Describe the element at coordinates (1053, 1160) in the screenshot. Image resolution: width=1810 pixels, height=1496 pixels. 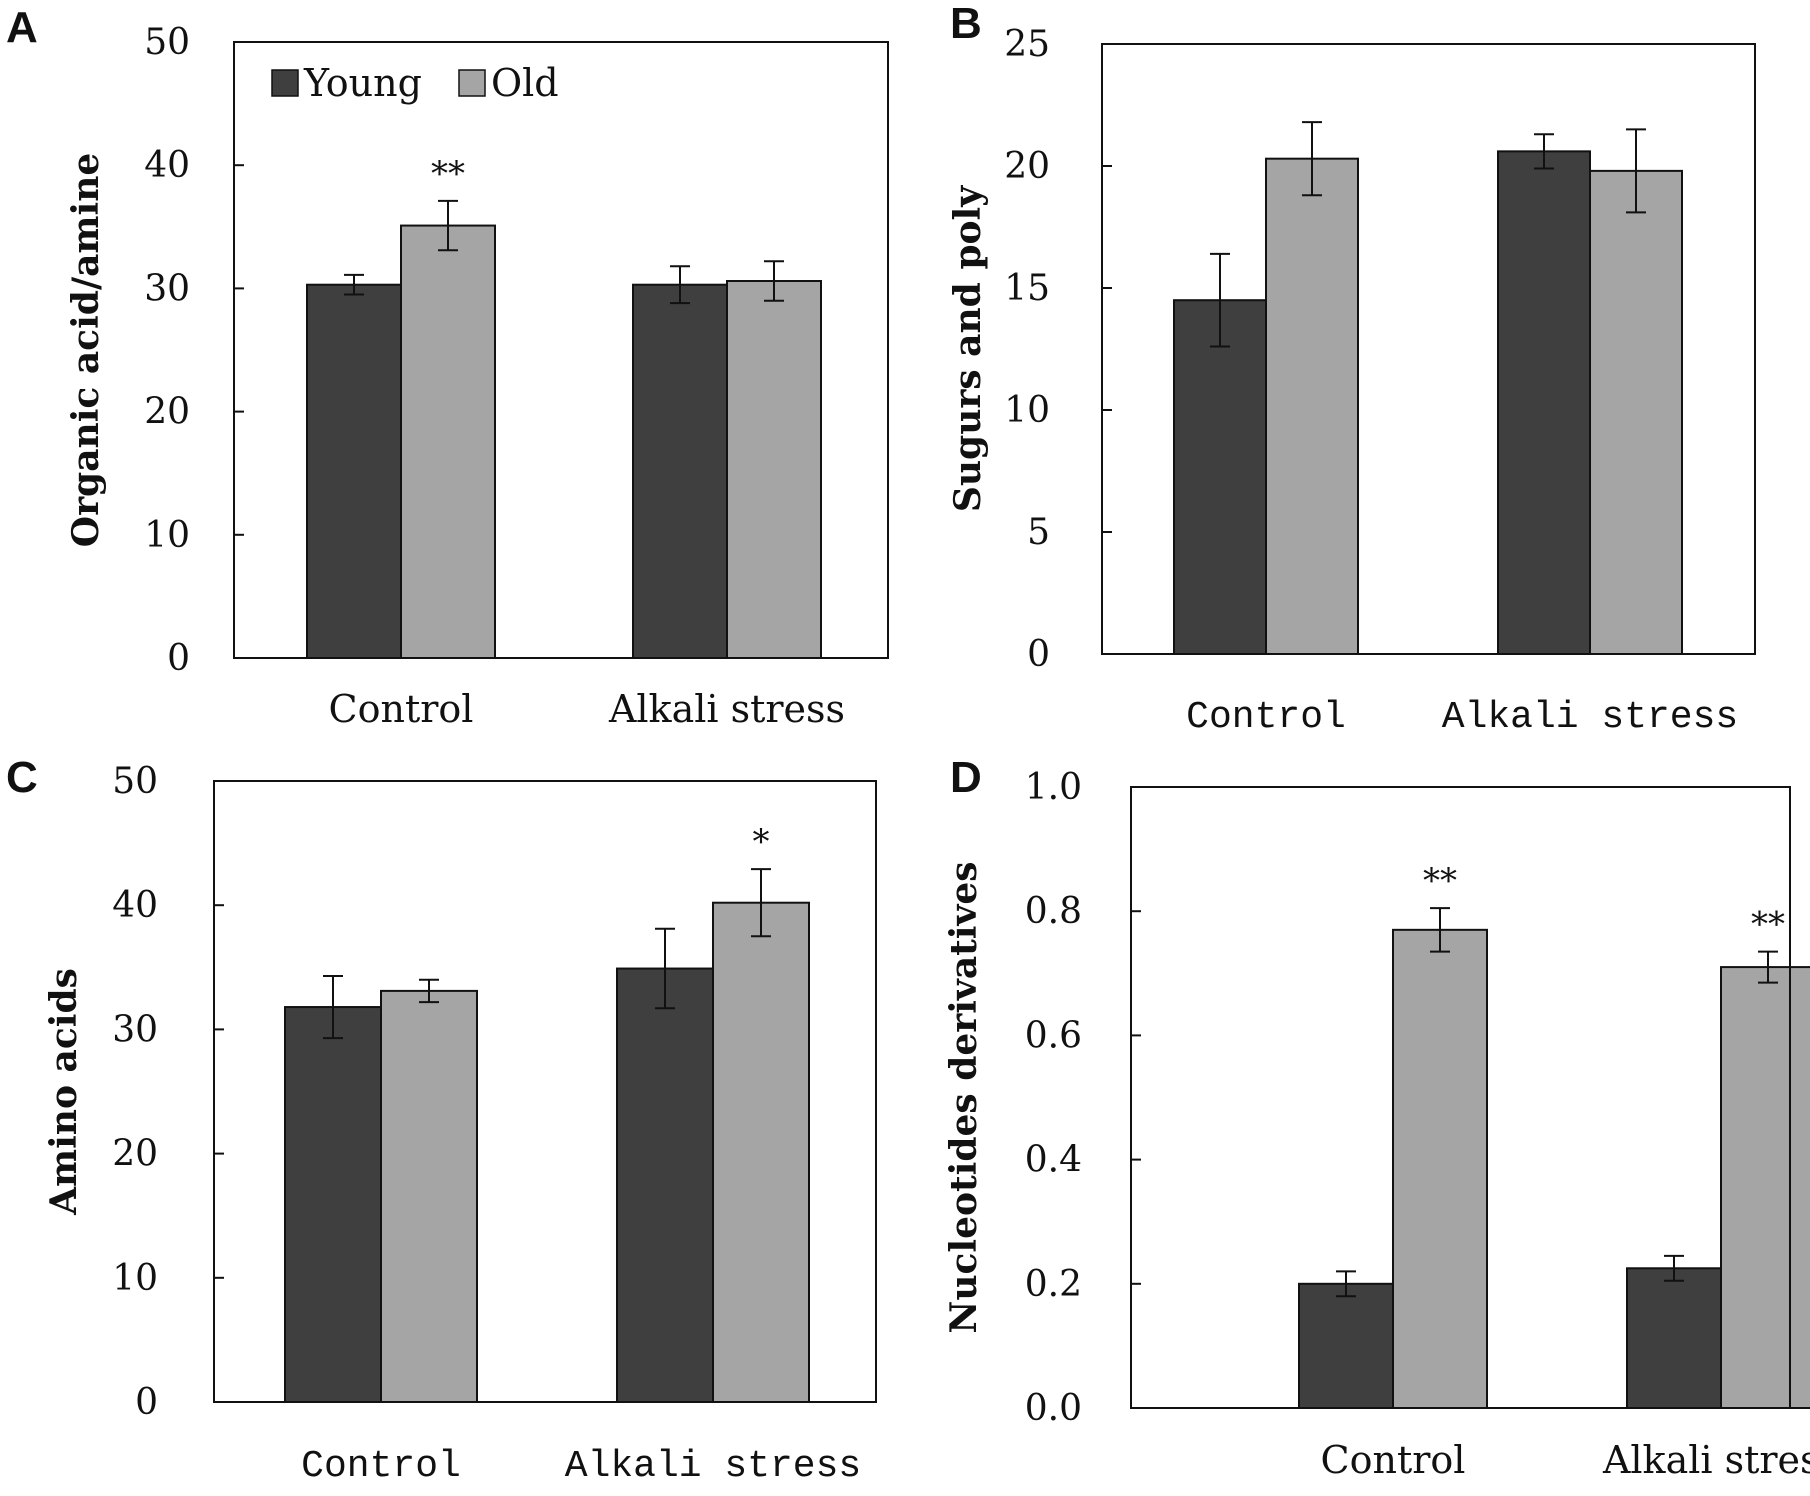
I see `y-tick-label: 0.4` at that location.